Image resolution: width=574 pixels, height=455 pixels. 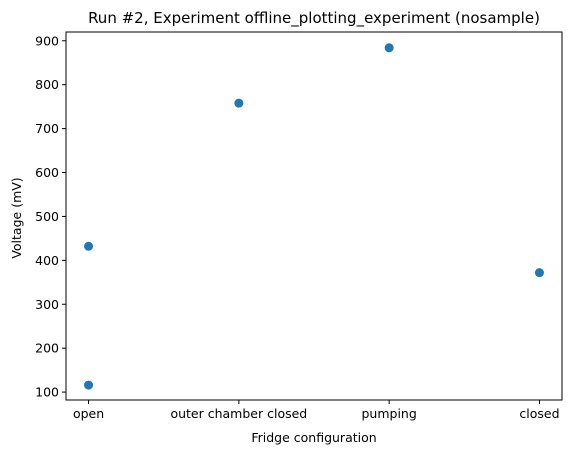 I want to click on x-axis-label: Fridge configuration, so click(x=313, y=437).